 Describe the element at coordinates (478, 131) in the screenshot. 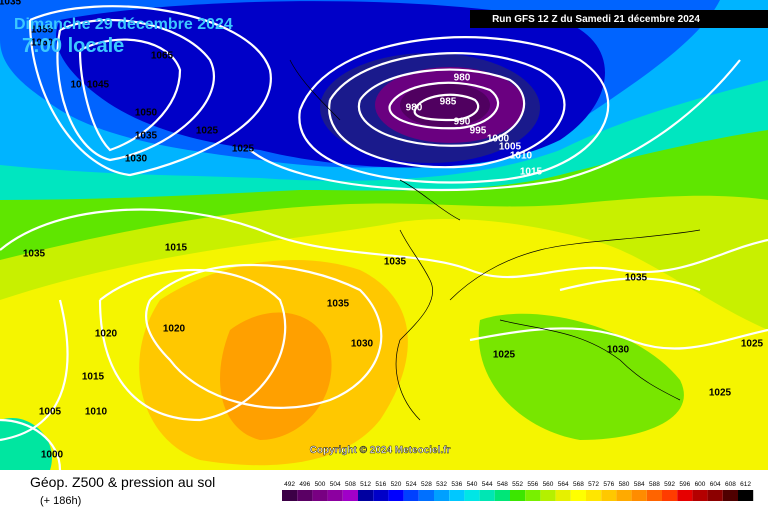

I see `isobar-label: 995` at that location.